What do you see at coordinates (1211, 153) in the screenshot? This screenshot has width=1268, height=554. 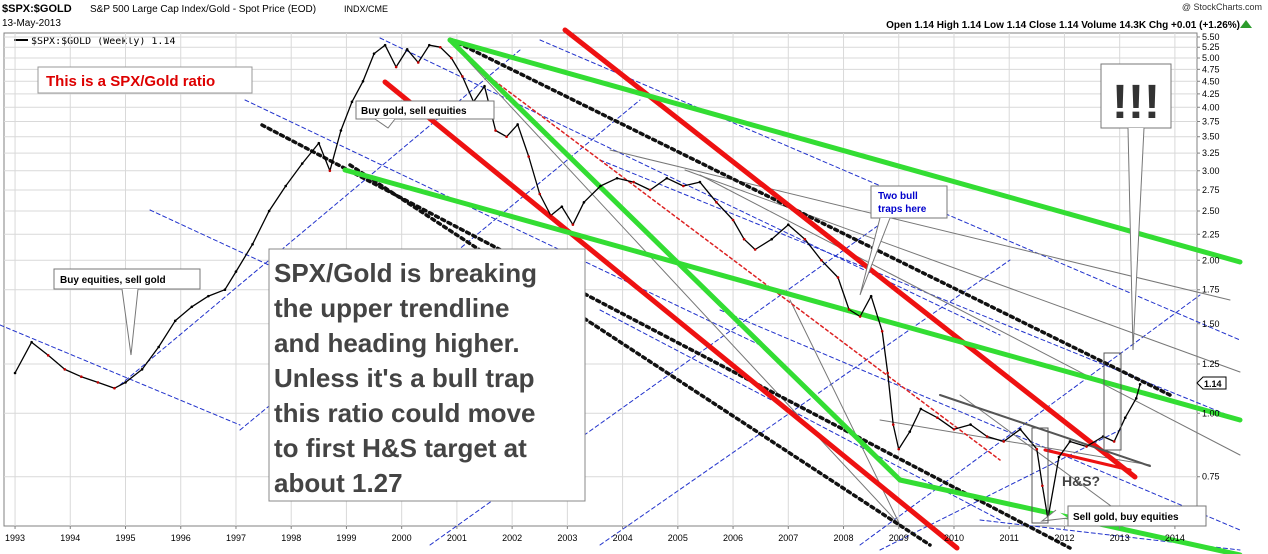 I see `y-tick-label: 3.25` at bounding box center [1211, 153].